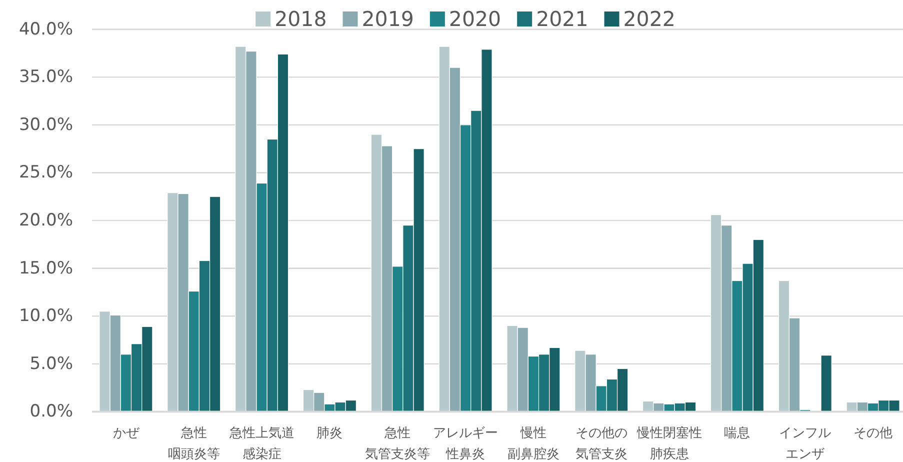 The width and height of the screenshot is (903, 462). Describe the element at coordinates (737, 433) in the screenshot. I see `x-tick-label: 喘息` at that location.